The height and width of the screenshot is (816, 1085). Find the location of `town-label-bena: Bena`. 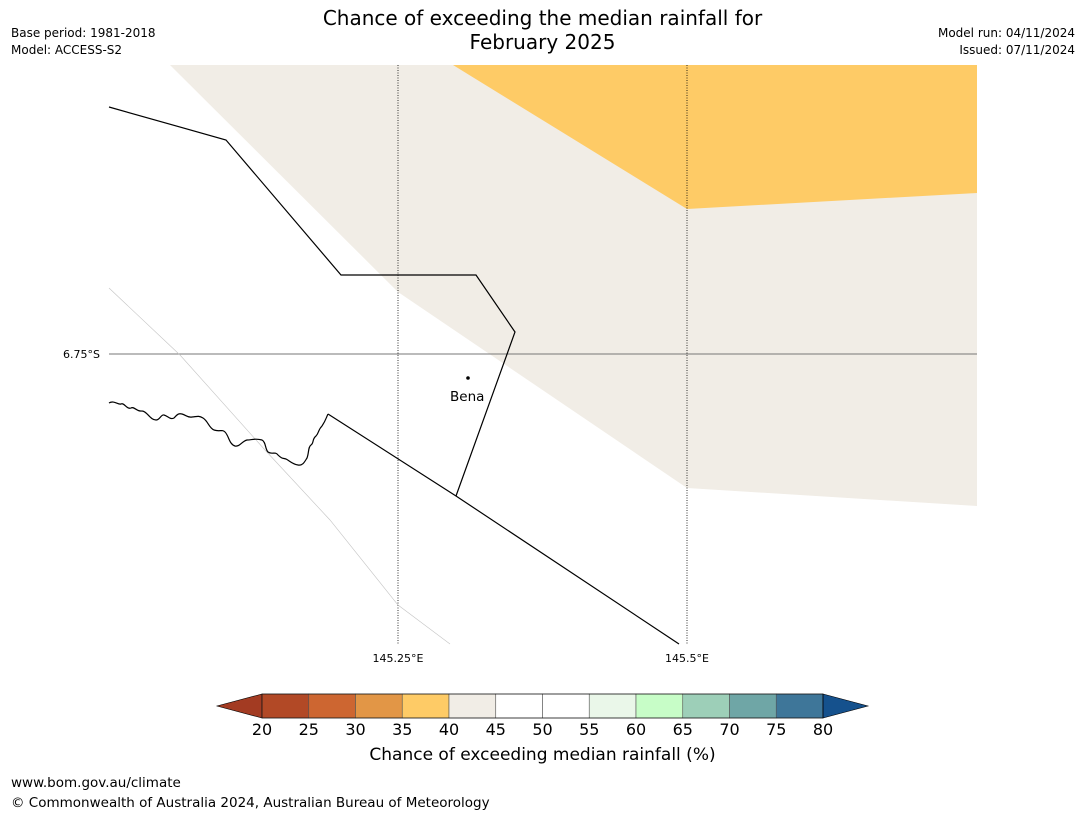

town-label-bena: Bena is located at coordinates (467, 397).